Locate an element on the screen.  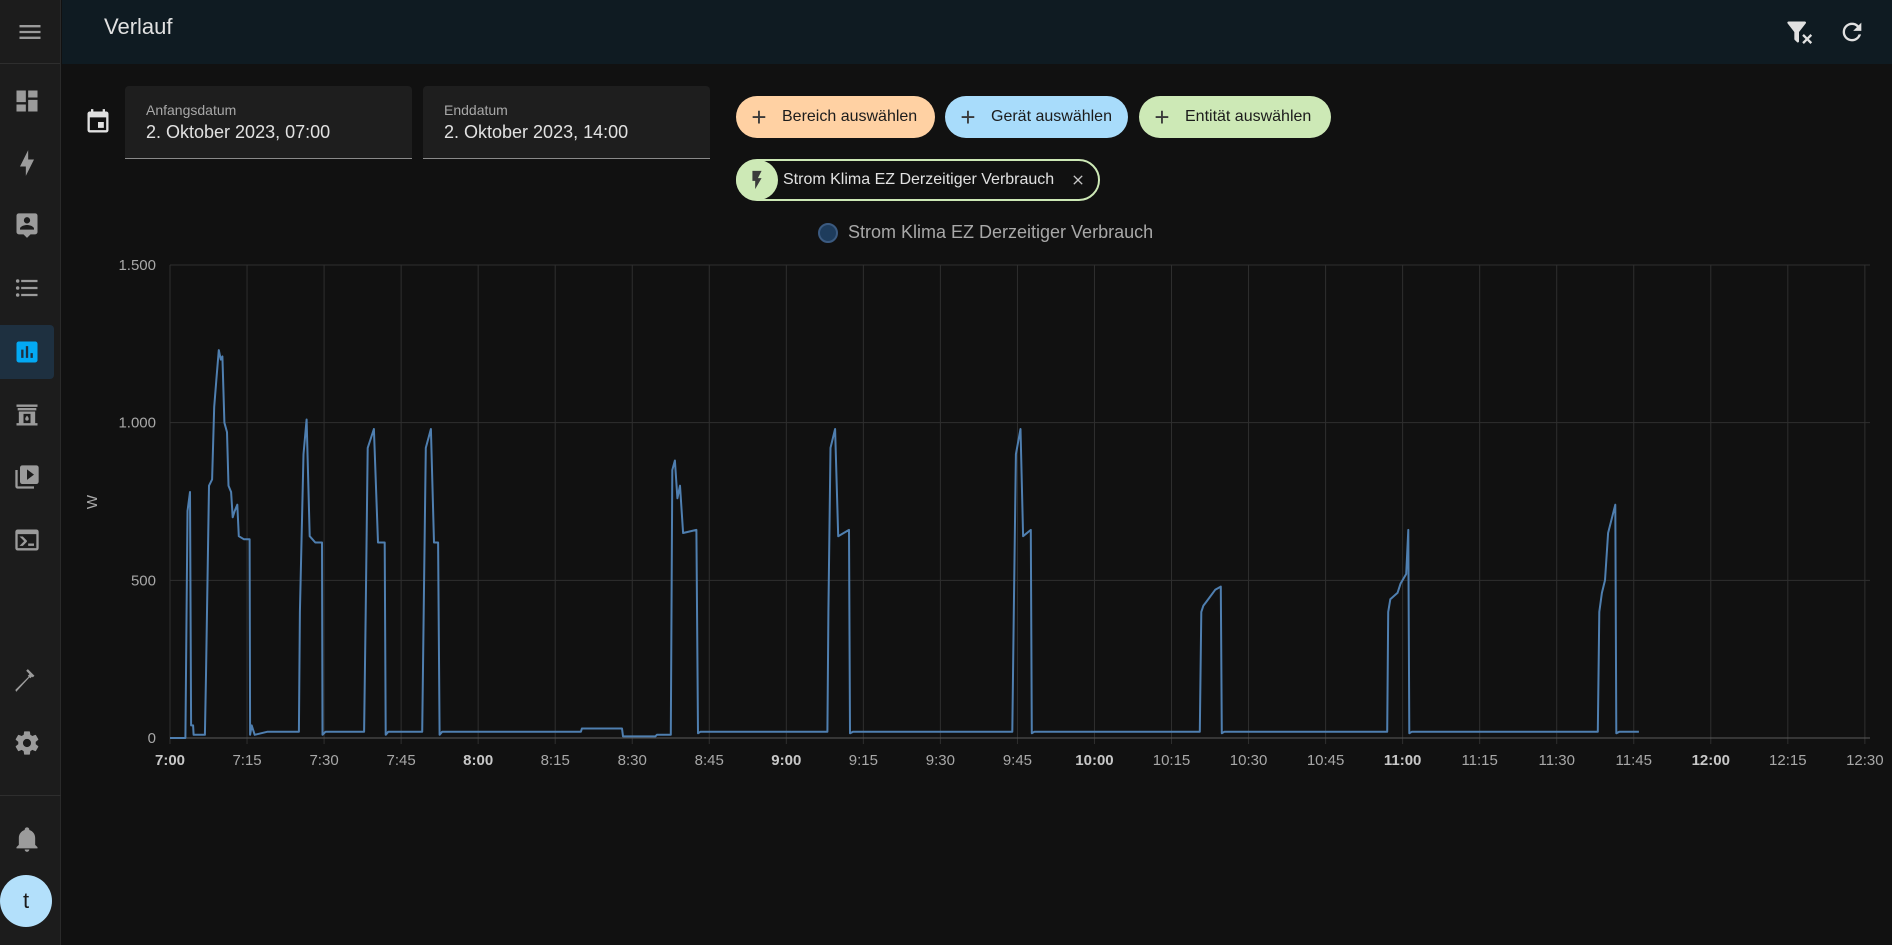
sidebar-item-logbook is located at coordinates (27, 288).